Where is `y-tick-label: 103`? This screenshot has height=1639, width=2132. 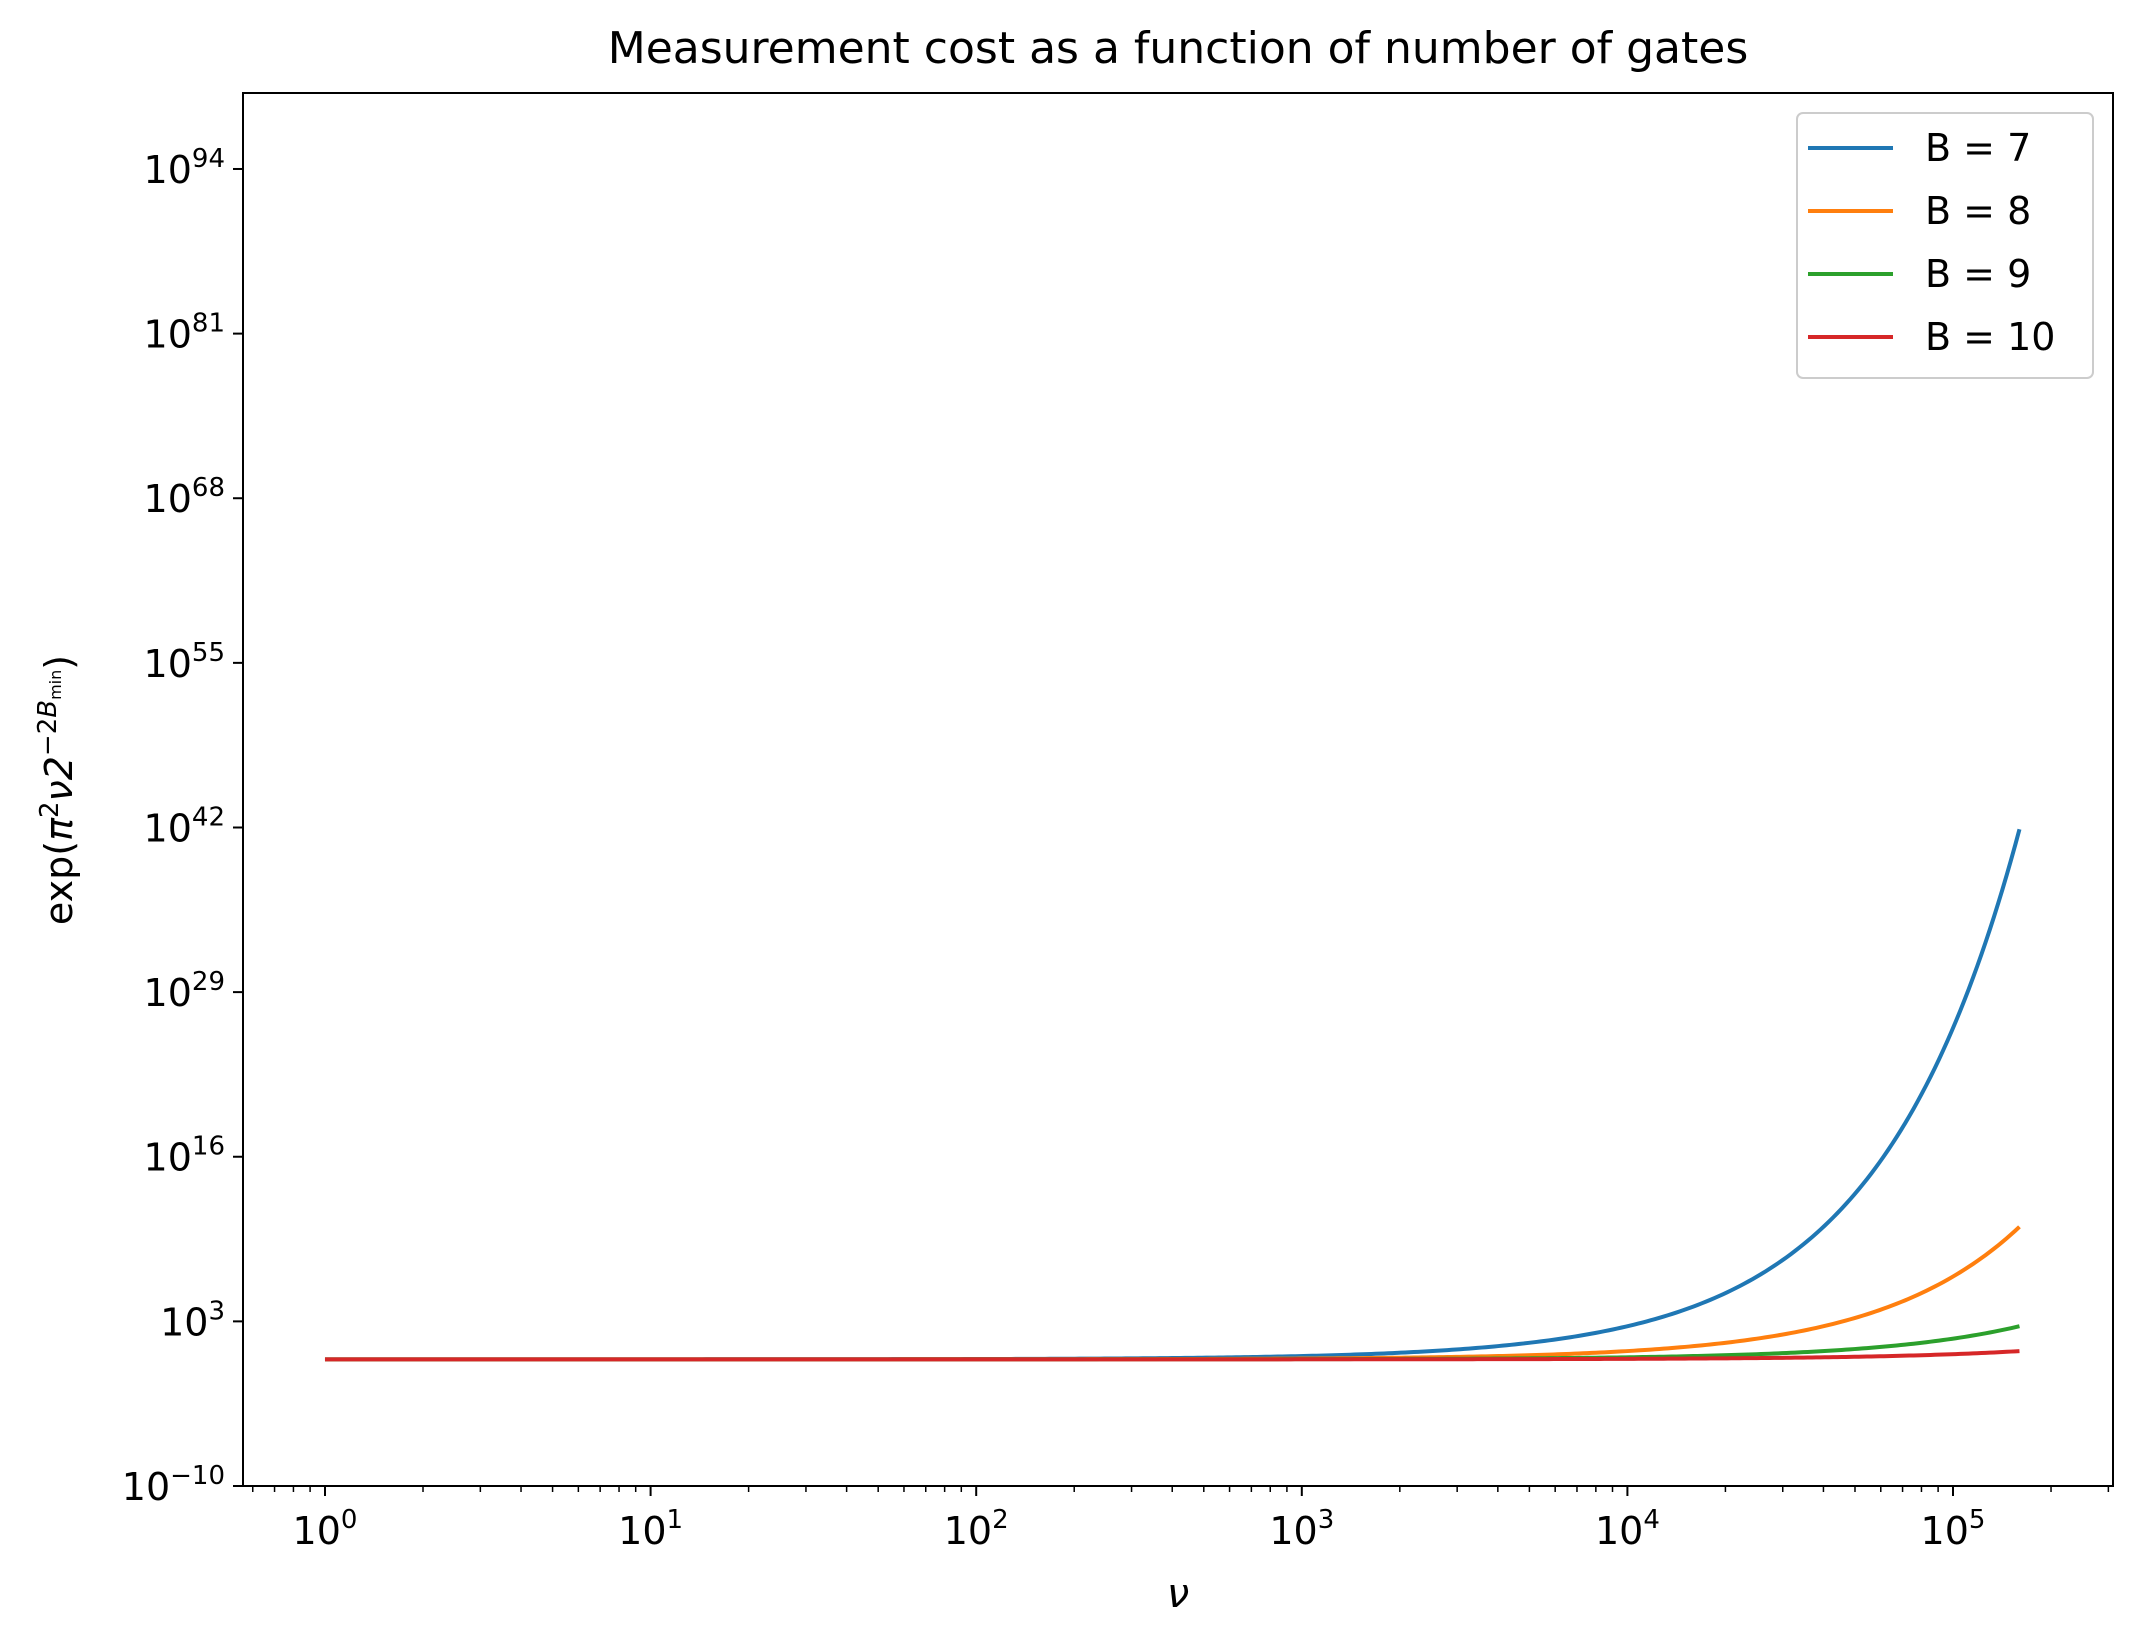 y-tick-label: 103 is located at coordinates (192, 1320).